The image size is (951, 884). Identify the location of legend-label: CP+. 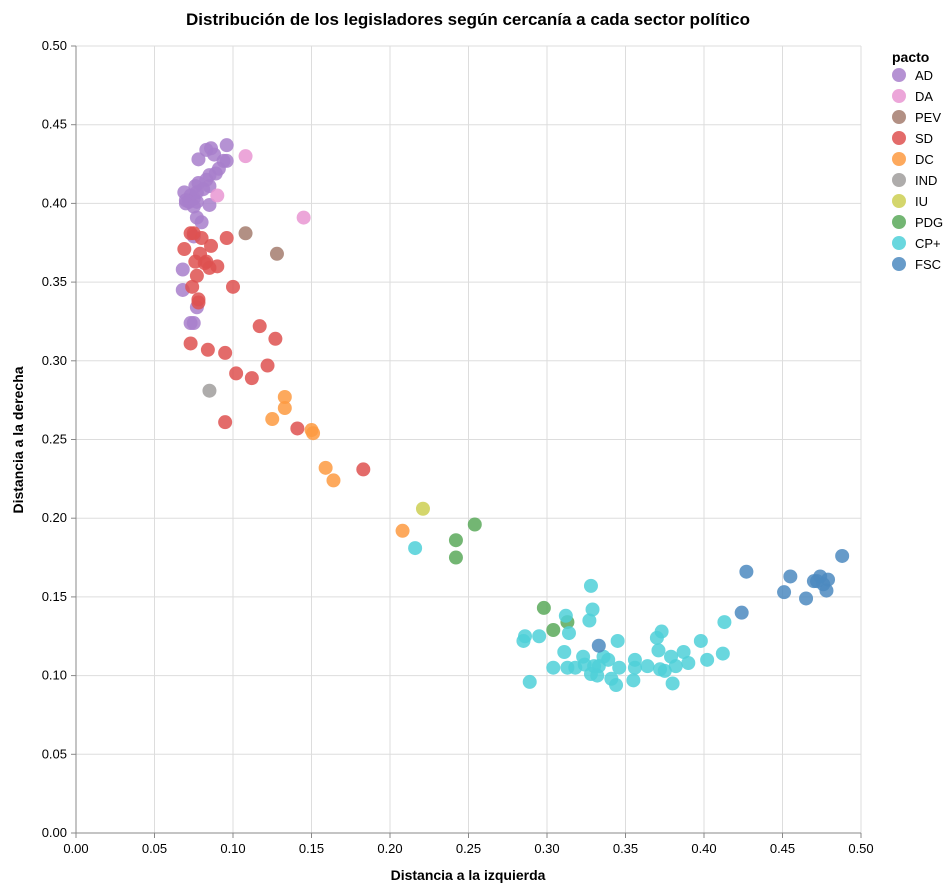
(928, 243).